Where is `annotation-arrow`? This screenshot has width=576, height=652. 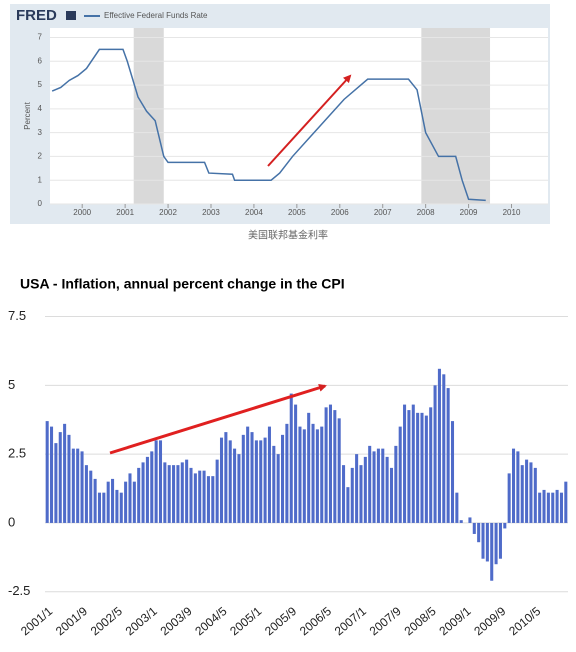
annotation-arrow is located at coordinates (218, 419).